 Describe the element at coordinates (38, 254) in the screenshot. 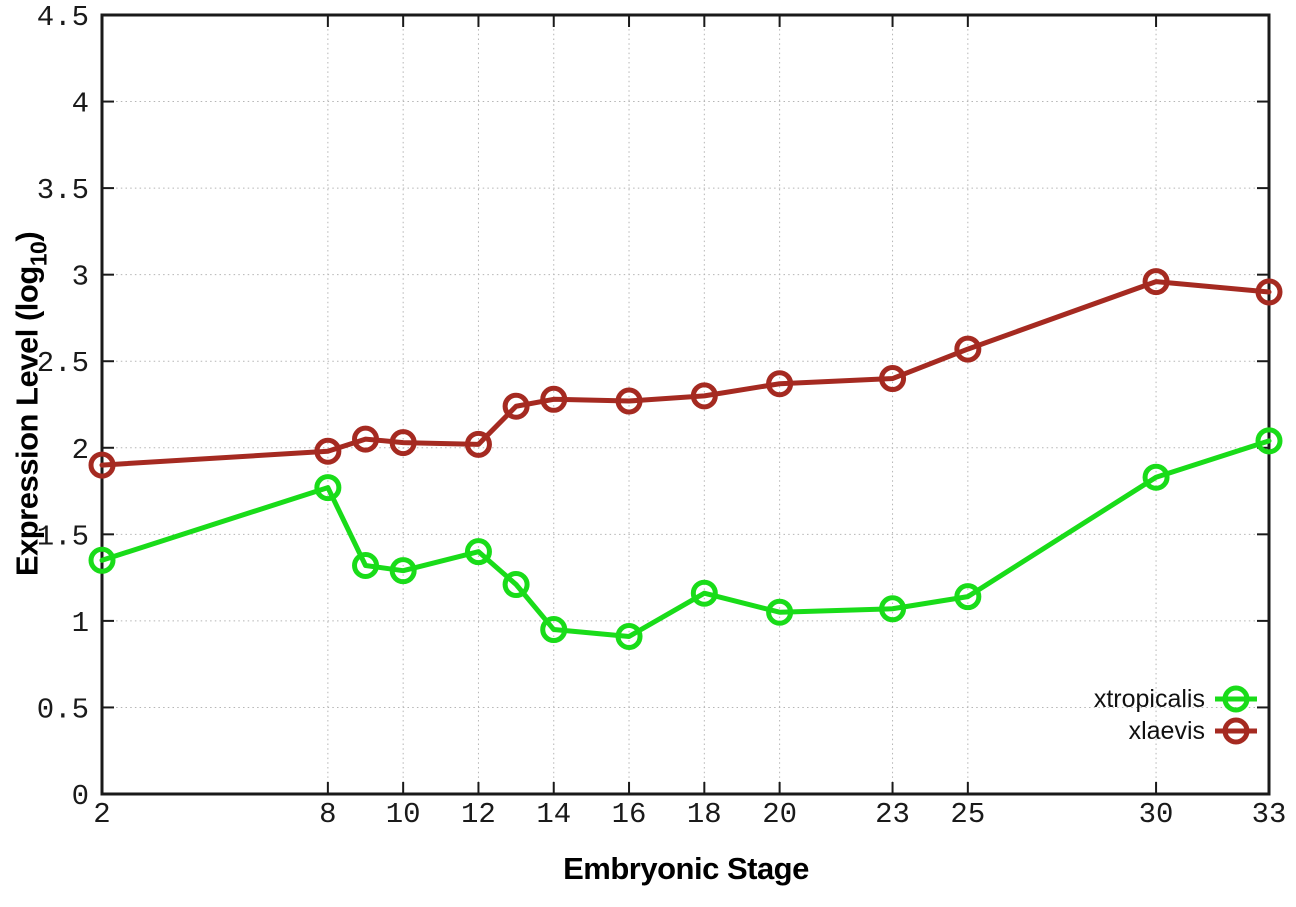

I see `y-axis-title-subscript: 10` at that location.